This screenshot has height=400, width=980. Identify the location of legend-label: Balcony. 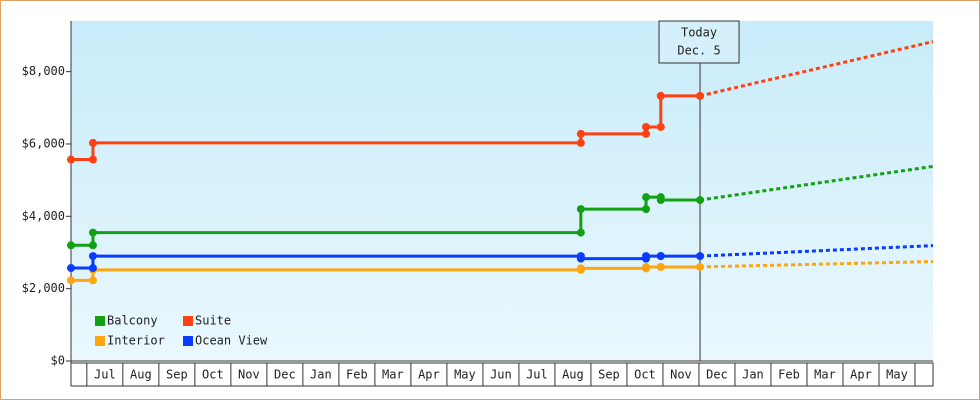
(132, 321).